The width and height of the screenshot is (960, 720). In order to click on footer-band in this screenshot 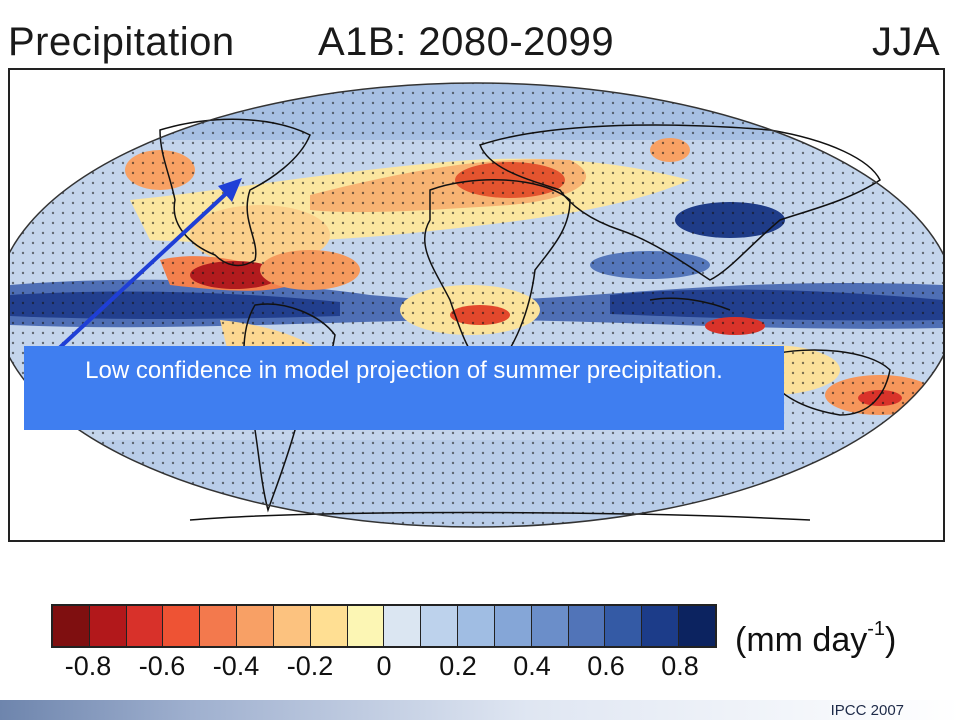, I will do `click(480, 710)`.